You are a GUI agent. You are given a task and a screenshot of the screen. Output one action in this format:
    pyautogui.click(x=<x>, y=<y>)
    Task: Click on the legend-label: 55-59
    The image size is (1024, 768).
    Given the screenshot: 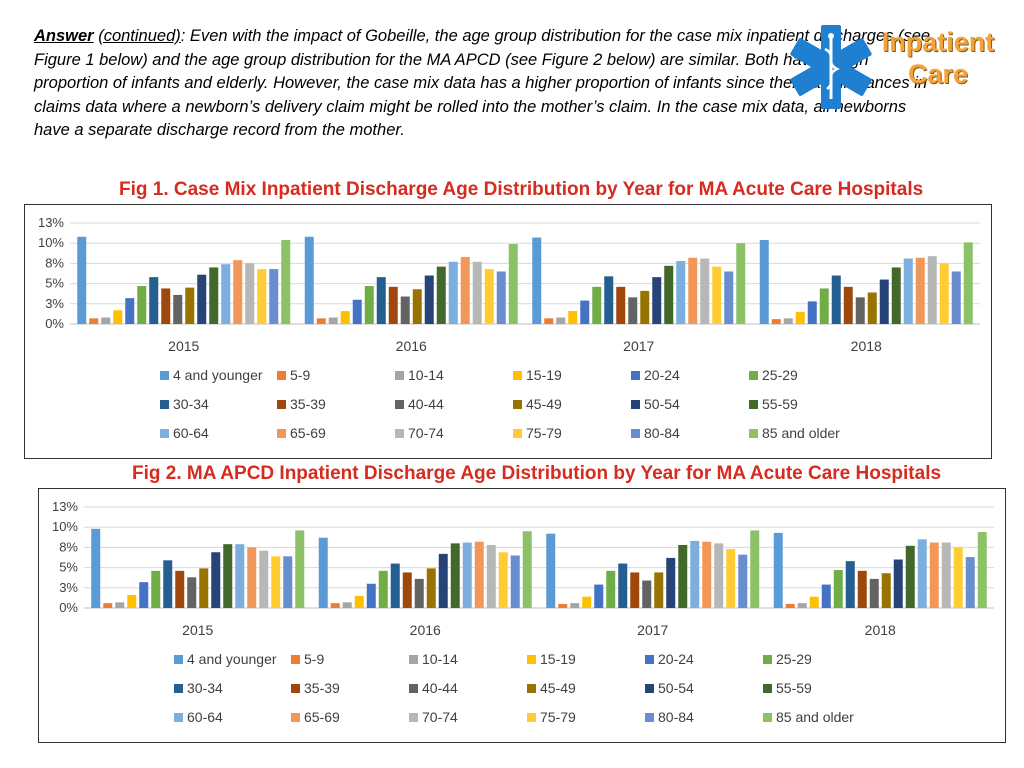 What is the action you would take?
    pyautogui.click(x=794, y=688)
    